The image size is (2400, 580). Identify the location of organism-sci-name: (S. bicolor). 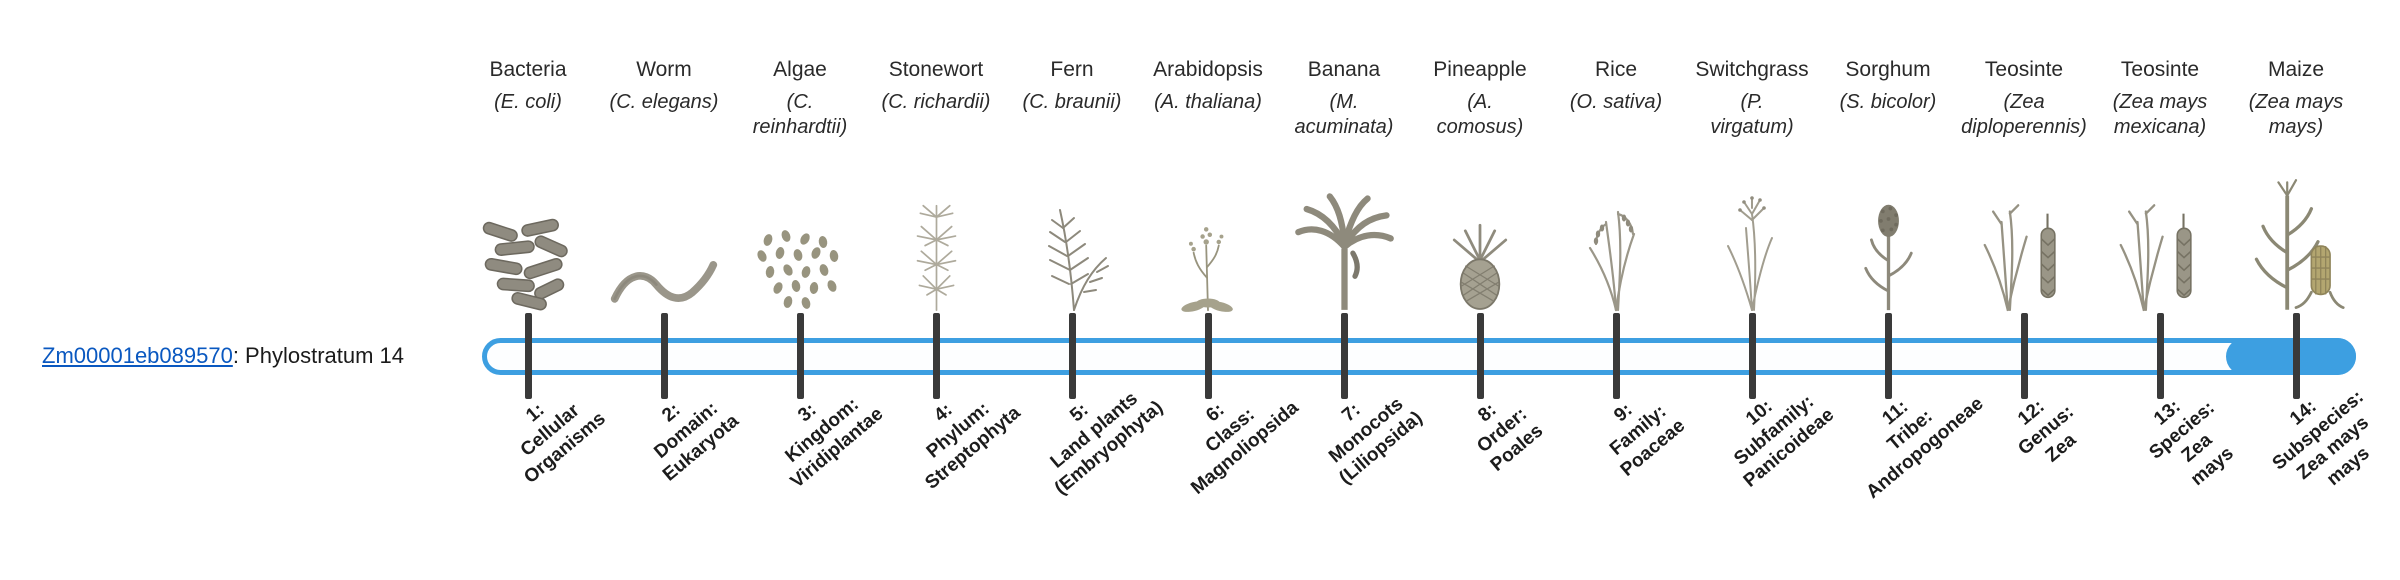
(1888, 102).